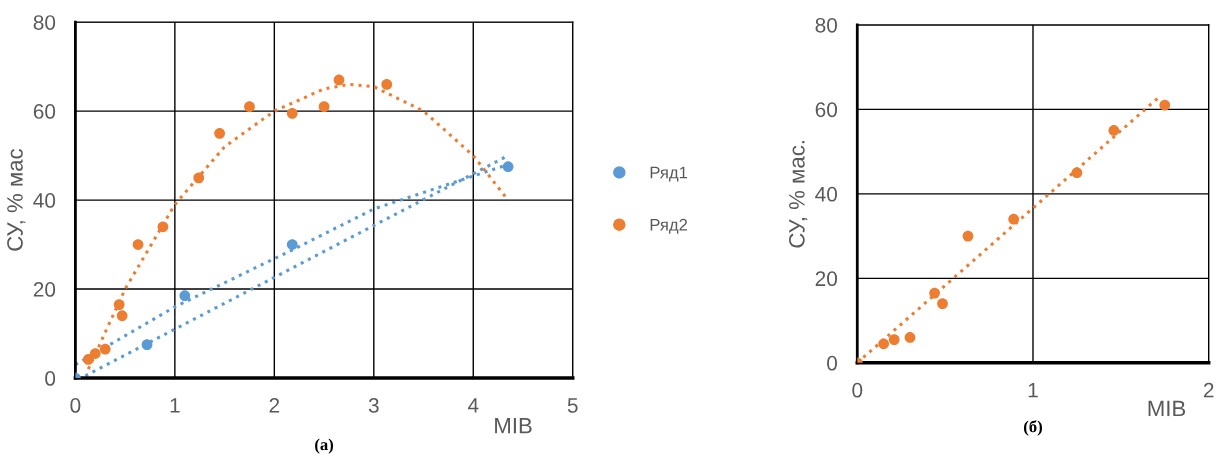  I want to click on y-axis-title: СУ, % мас, so click(16, 199).